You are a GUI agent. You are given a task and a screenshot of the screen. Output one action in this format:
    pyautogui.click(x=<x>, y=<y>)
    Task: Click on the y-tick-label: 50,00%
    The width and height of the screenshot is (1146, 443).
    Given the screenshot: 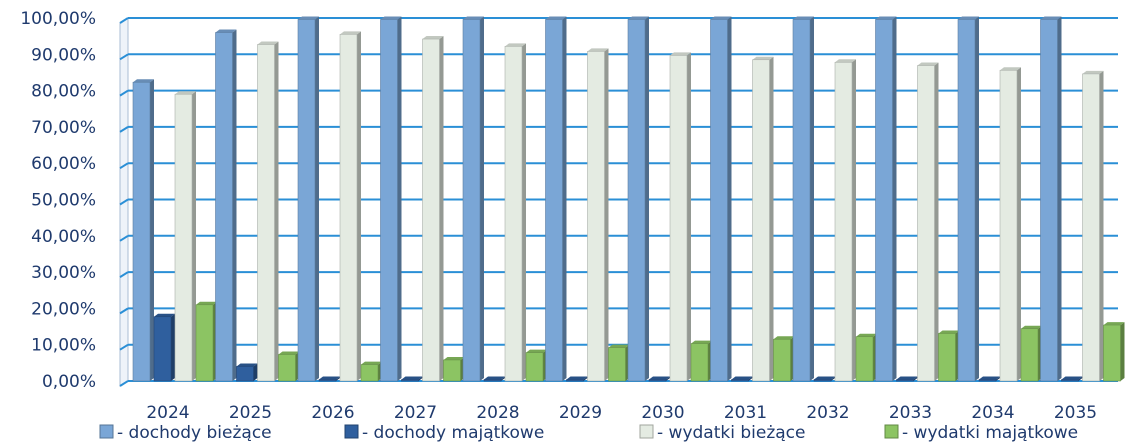 What is the action you would take?
    pyautogui.click(x=63, y=201)
    